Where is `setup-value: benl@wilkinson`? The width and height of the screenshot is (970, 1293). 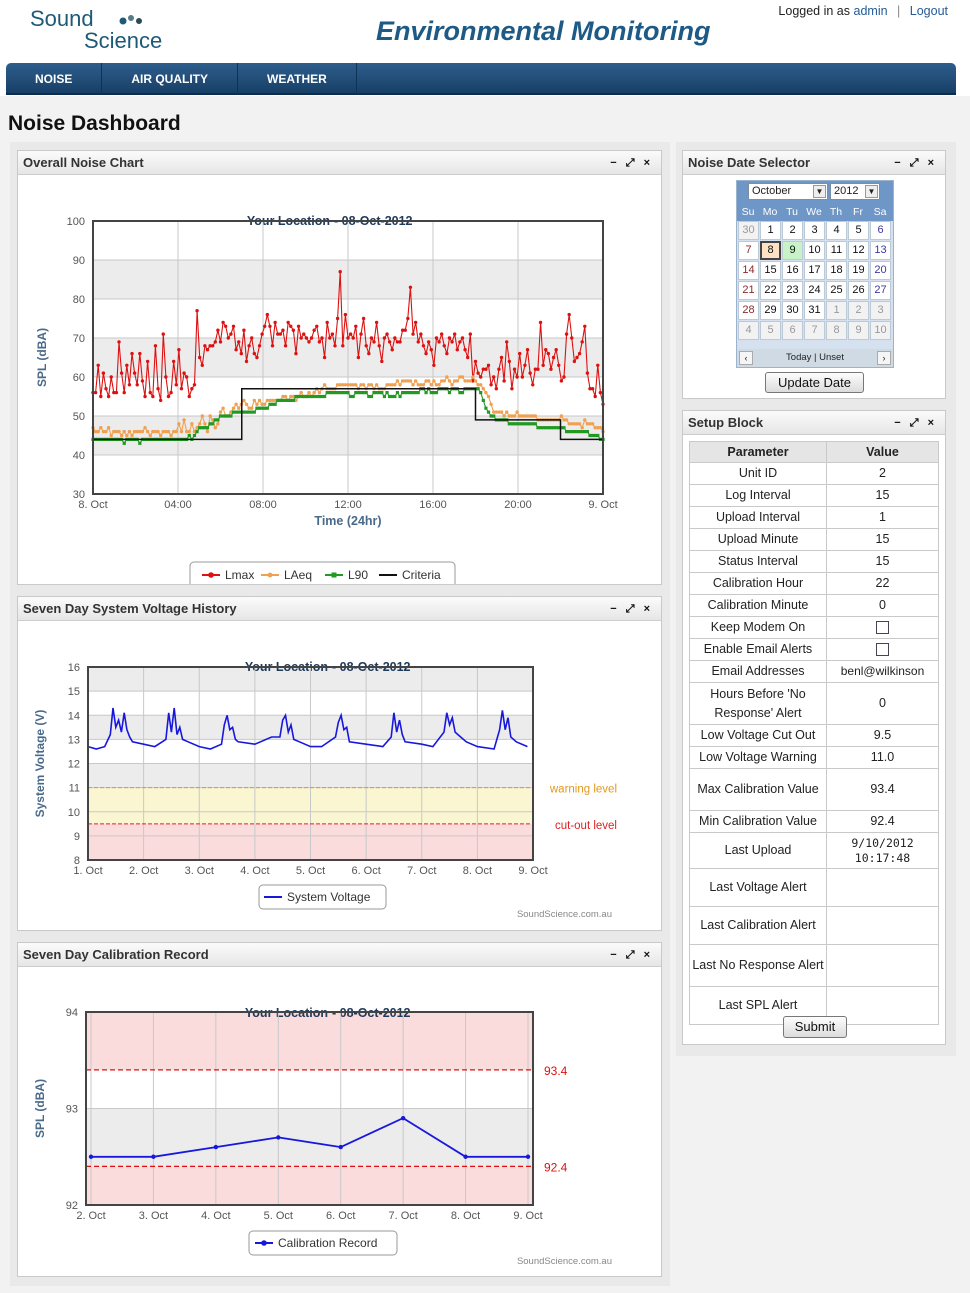
setup-value: benl@wilkinson is located at coordinates (882, 671).